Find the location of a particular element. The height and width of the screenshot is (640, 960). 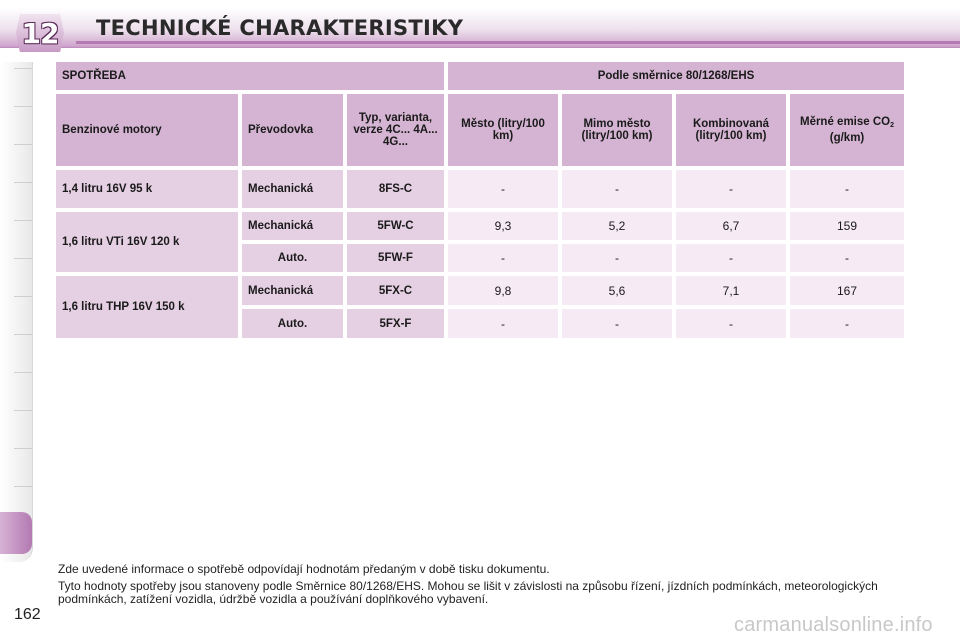

co2-subscript: 2 is located at coordinates (892, 125).